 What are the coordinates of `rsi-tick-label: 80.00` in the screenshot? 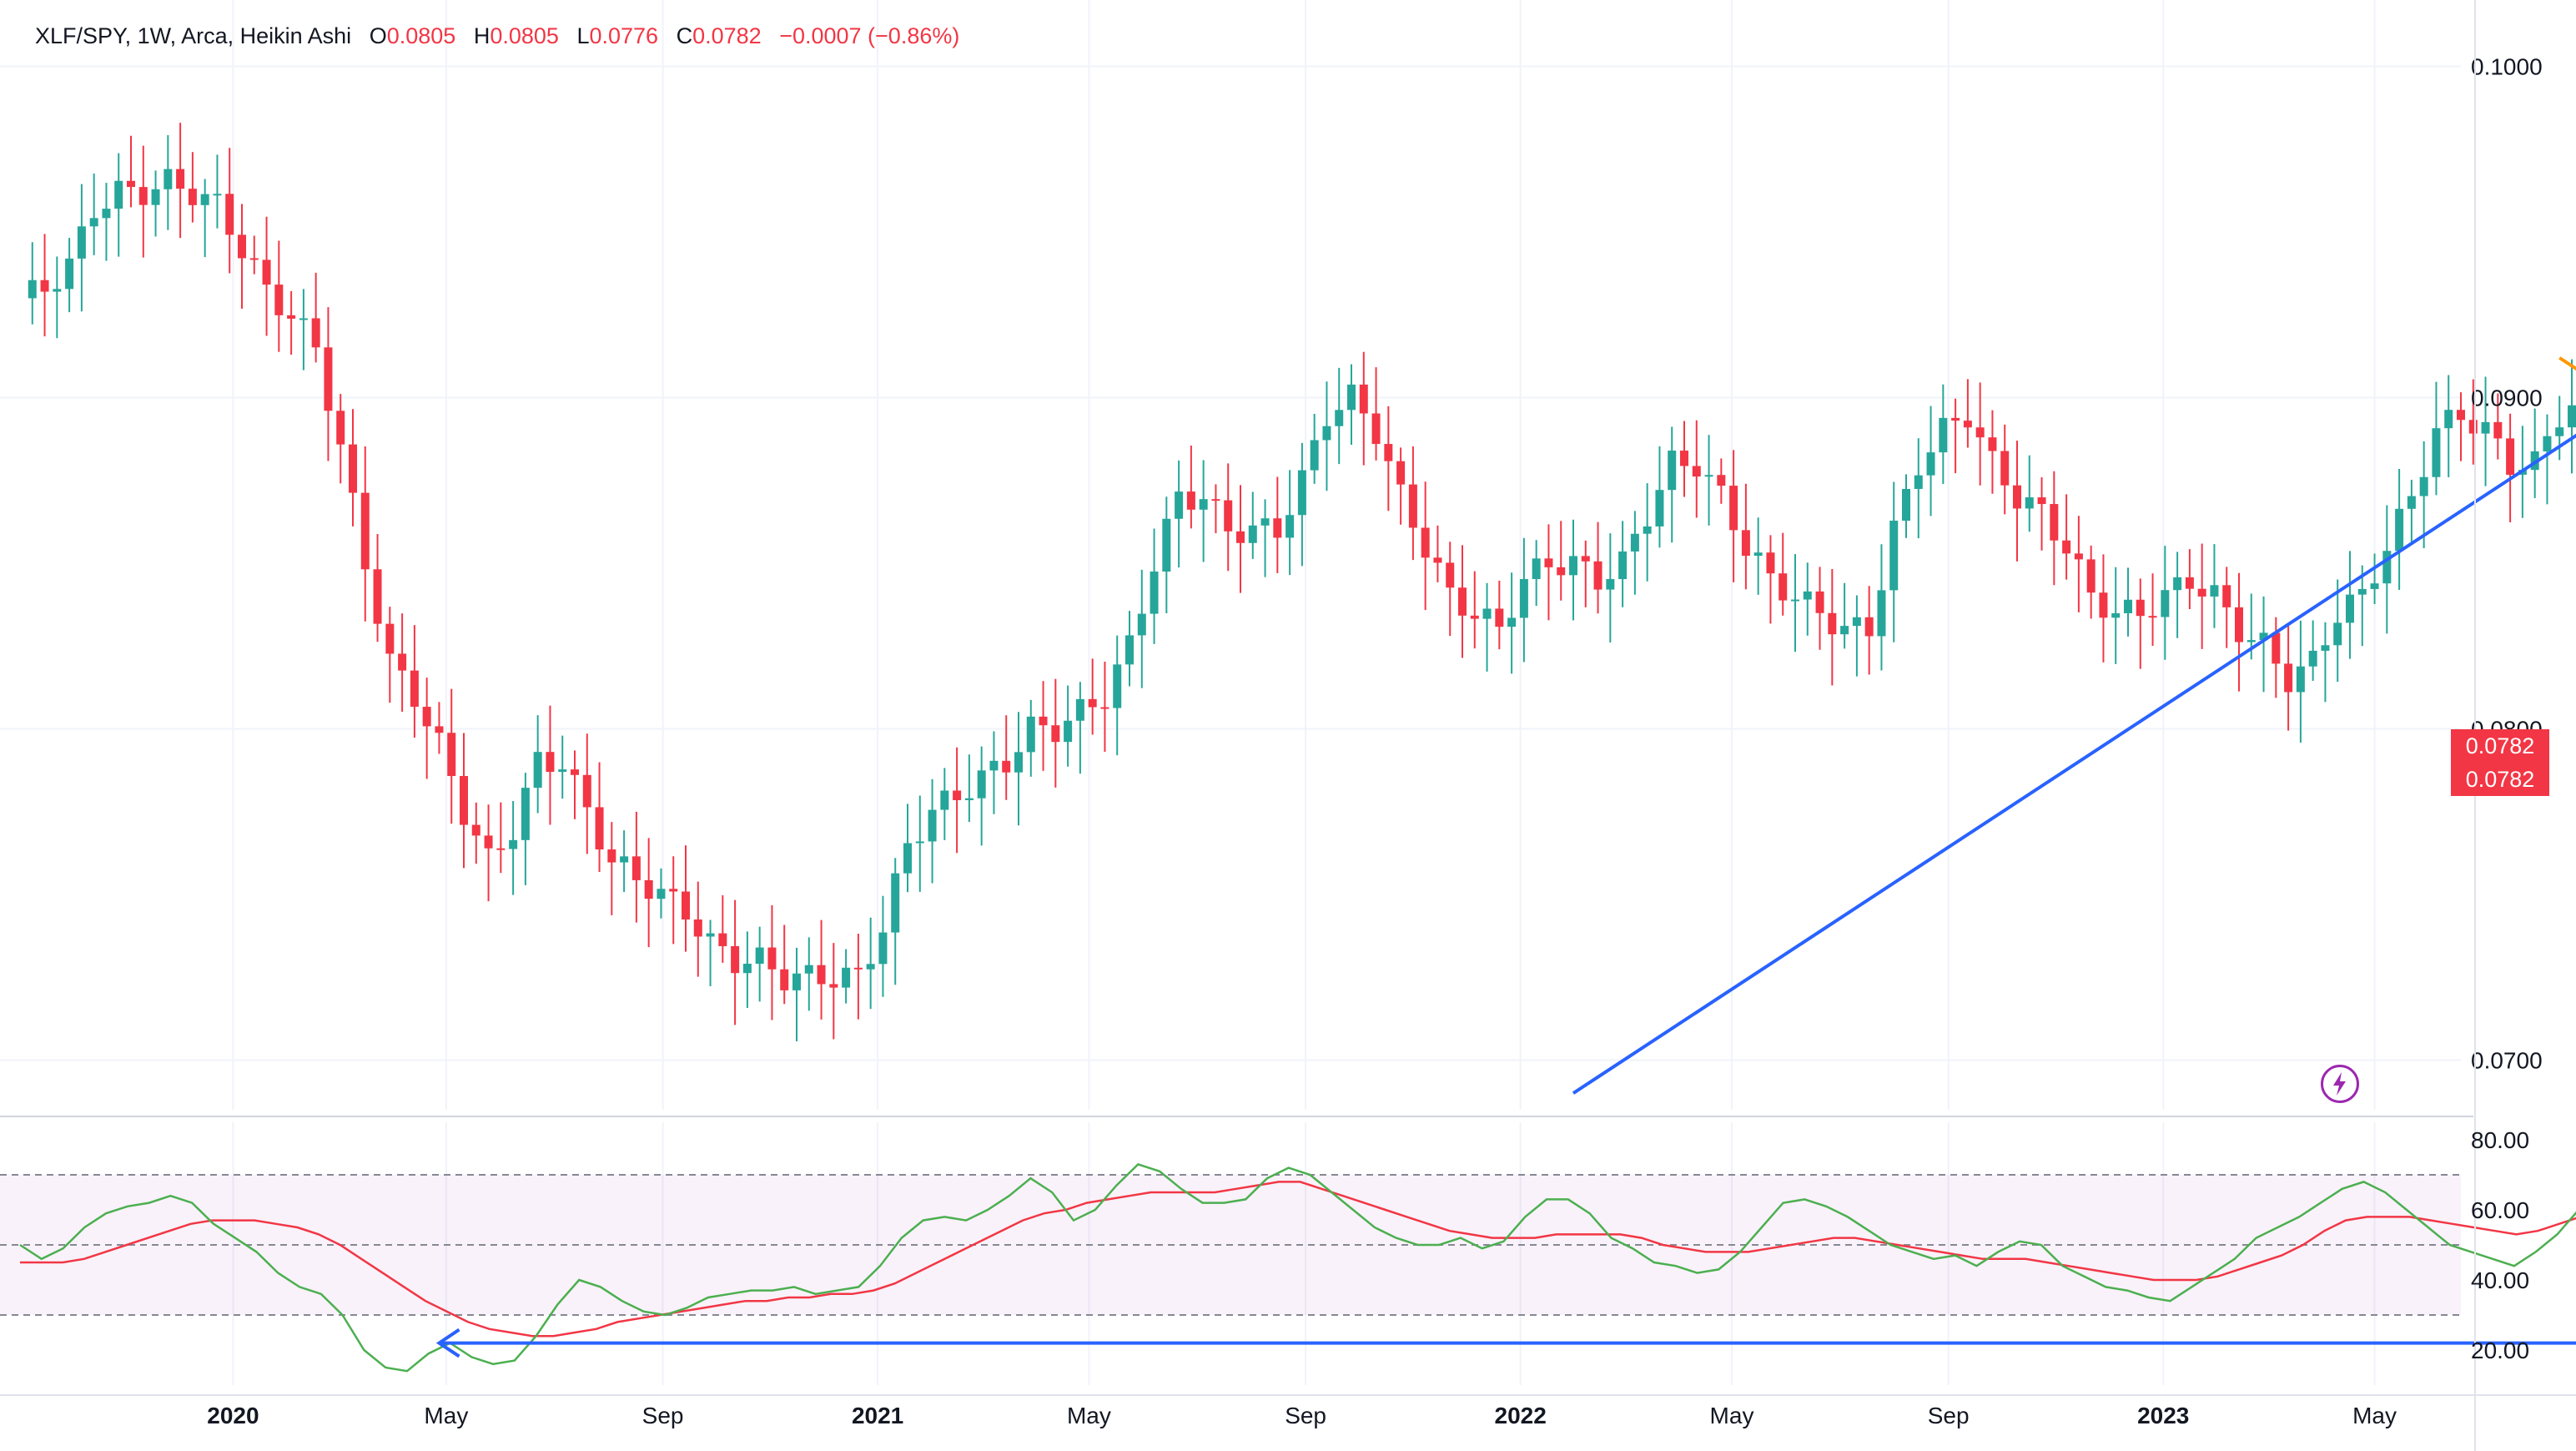 It's located at (2500, 1140).